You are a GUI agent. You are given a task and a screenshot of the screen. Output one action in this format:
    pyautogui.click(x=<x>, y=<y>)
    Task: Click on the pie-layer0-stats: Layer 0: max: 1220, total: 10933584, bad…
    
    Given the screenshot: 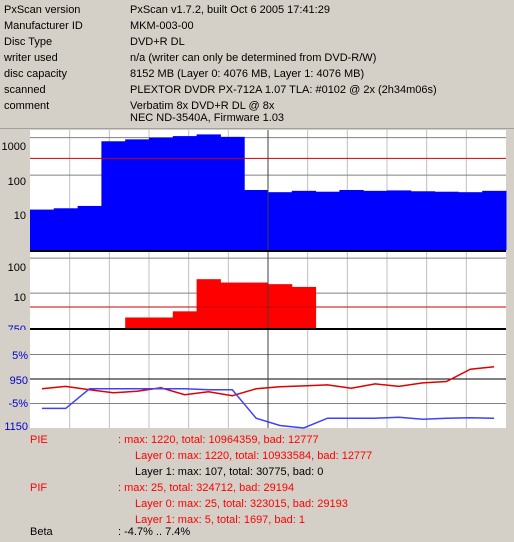 What is the action you would take?
    pyautogui.click(x=254, y=456)
    